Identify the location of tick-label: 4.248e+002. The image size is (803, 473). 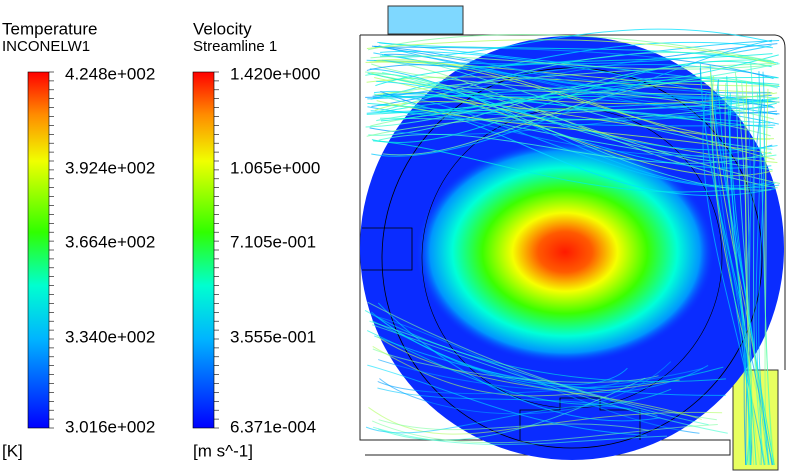
(110, 73).